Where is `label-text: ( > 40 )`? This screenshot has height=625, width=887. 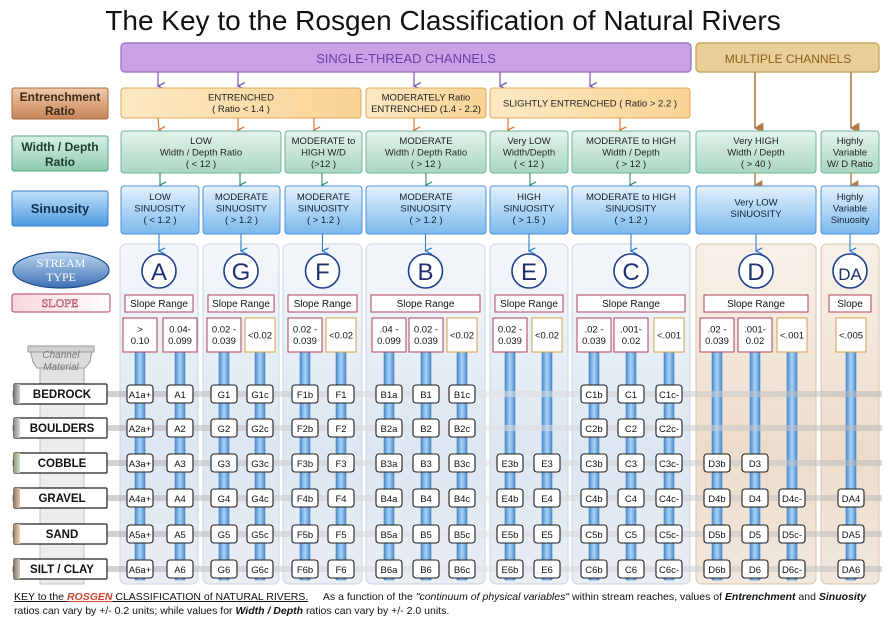 label-text: ( > 40 ) is located at coordinates (756, 164).